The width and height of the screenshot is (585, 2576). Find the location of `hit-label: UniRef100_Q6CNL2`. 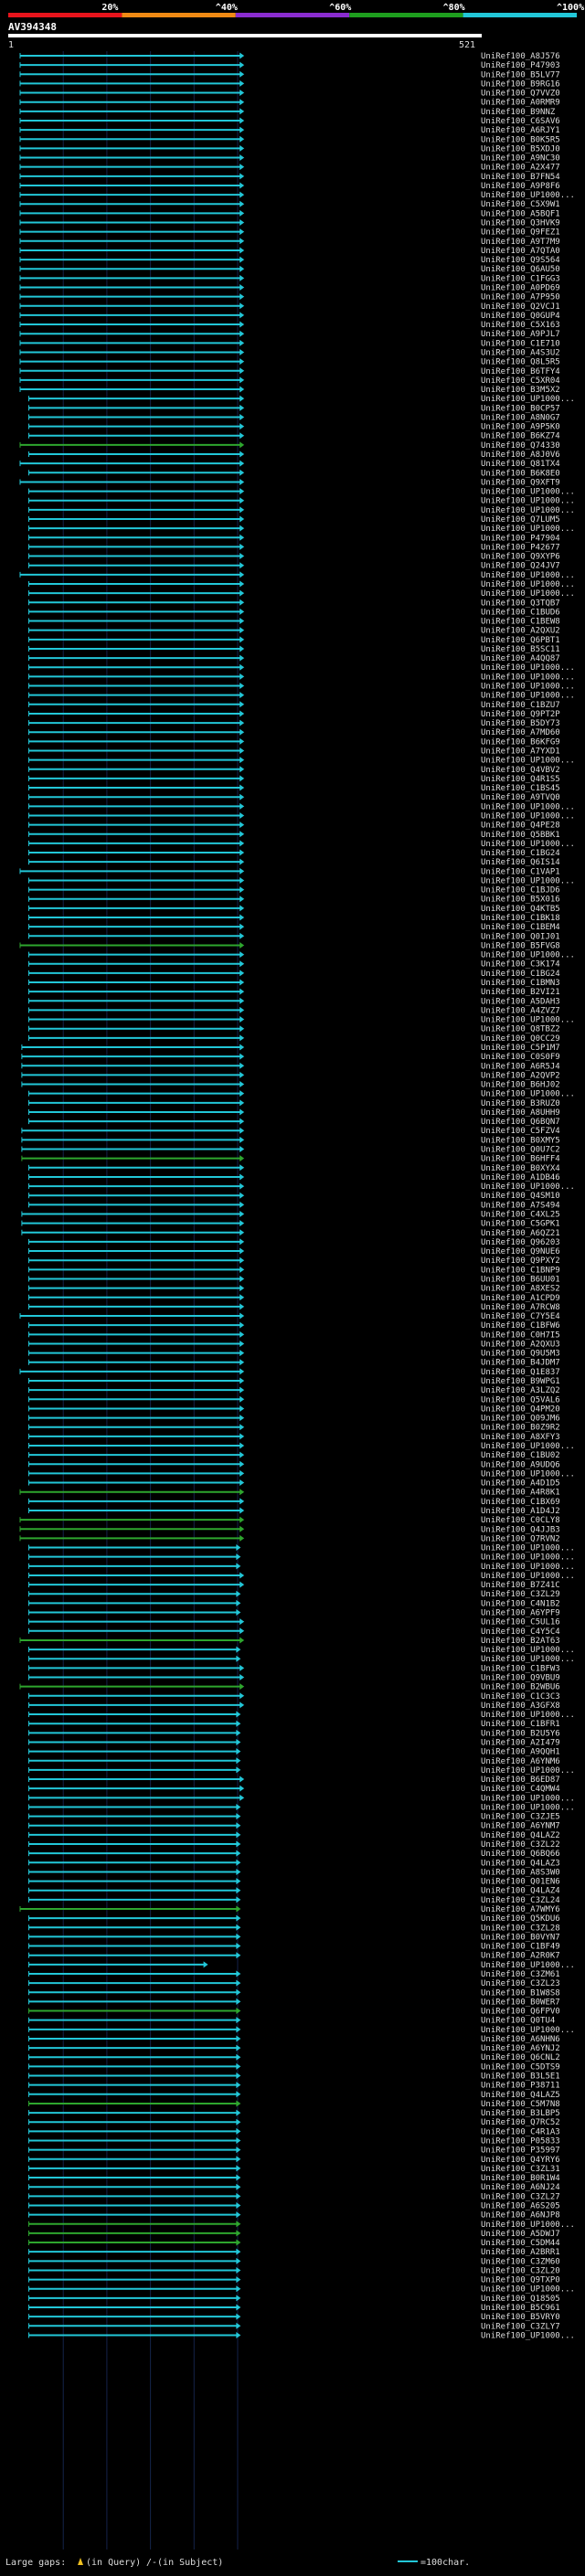

hit-label: UniRef100_Q6CNL2 is located at coordinates (520, 2057).